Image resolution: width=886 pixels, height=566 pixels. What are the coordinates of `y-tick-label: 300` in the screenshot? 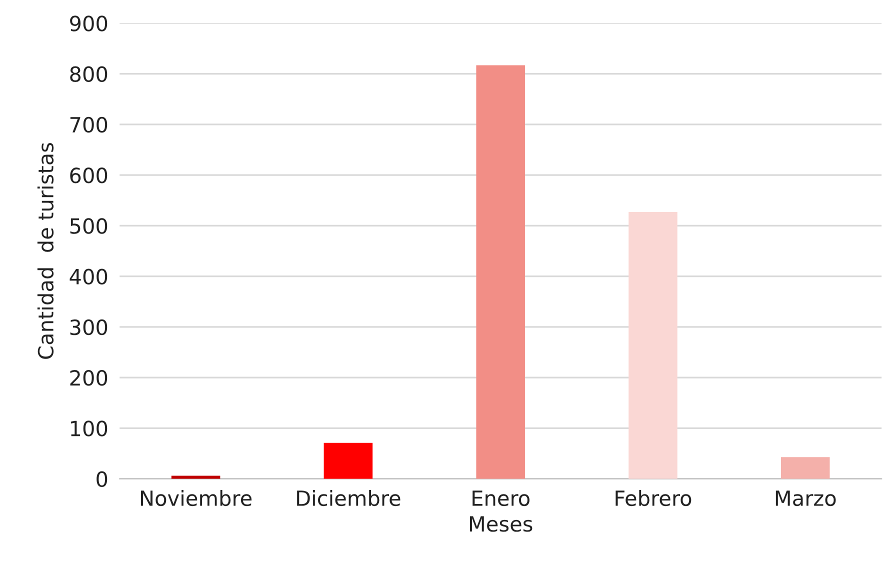 It's located at (89, 327).